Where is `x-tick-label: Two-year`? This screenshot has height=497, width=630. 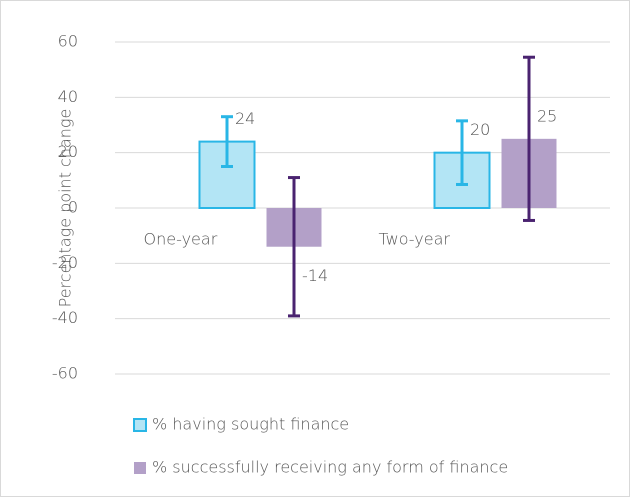 x-tick-label: Two-year is located at coordinates (415, 239).